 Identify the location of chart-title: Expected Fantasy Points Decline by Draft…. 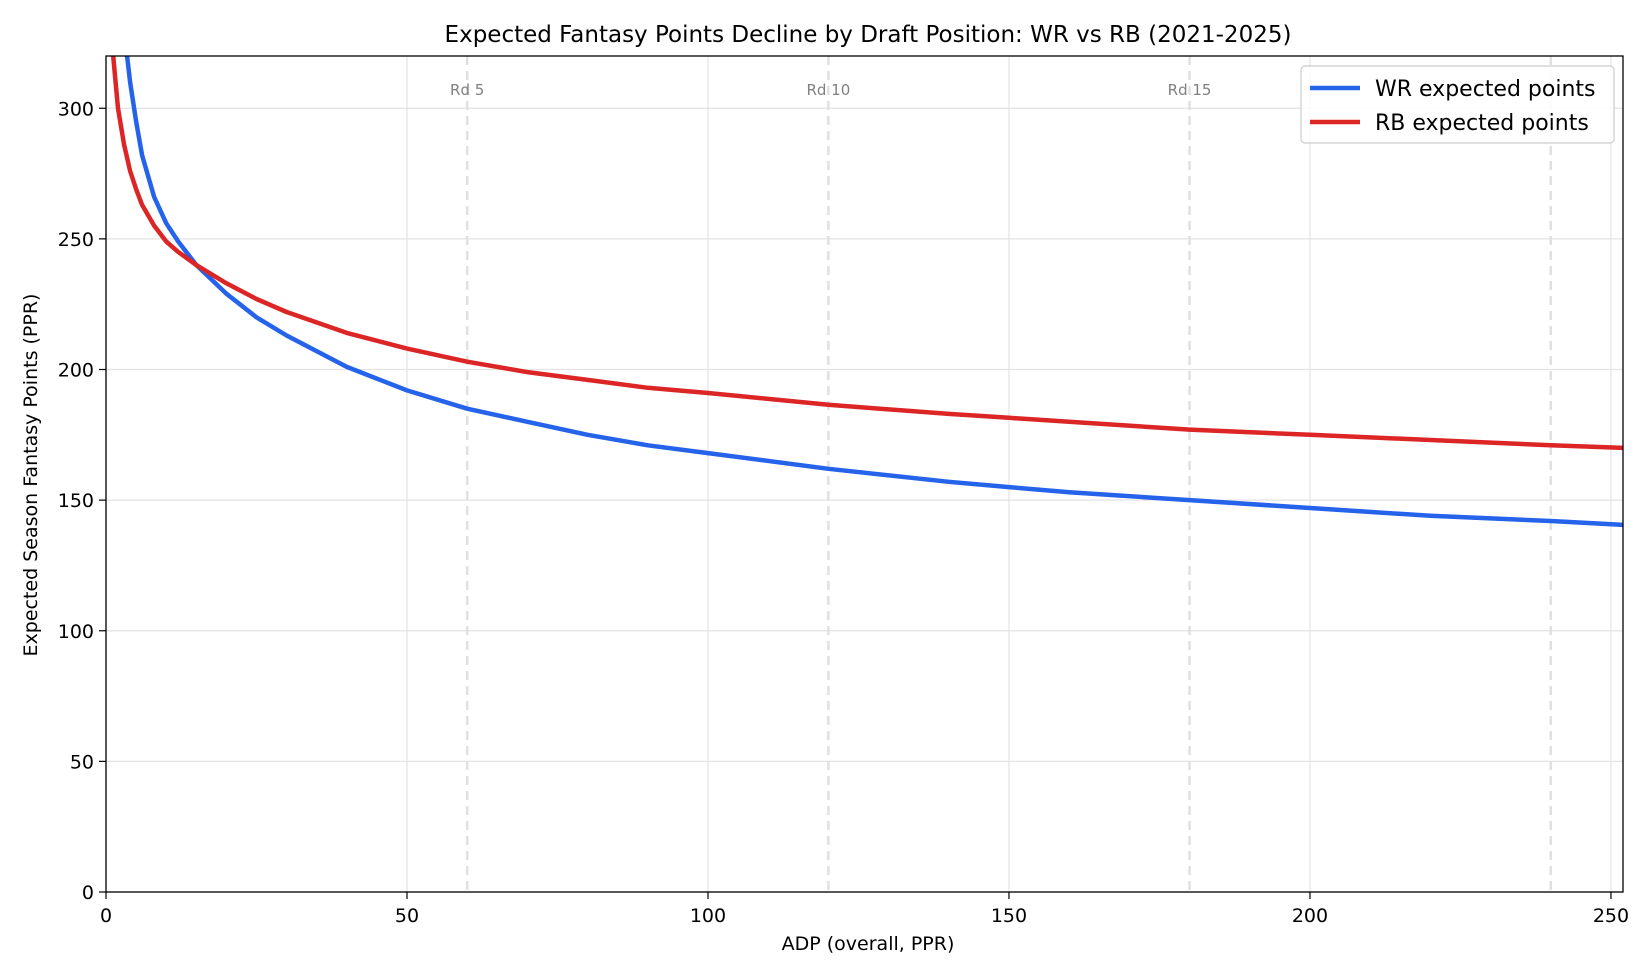
(868, 35).